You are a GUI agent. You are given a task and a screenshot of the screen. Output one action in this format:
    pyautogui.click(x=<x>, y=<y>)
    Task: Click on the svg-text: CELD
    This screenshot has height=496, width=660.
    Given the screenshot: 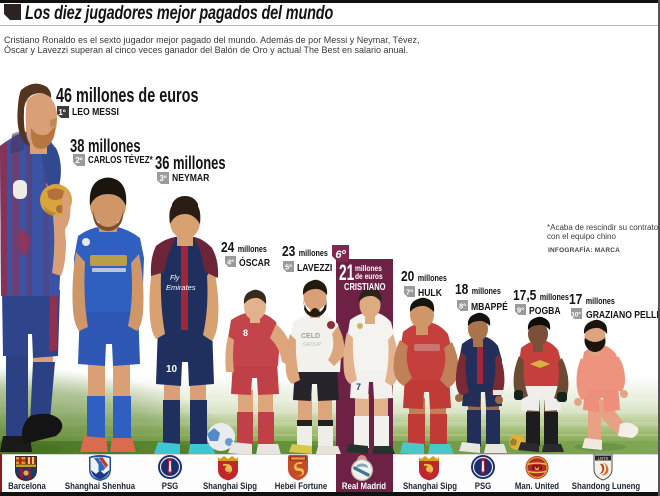 What is the action you would take?
    pyautogui.click(x=310, y=336)
    